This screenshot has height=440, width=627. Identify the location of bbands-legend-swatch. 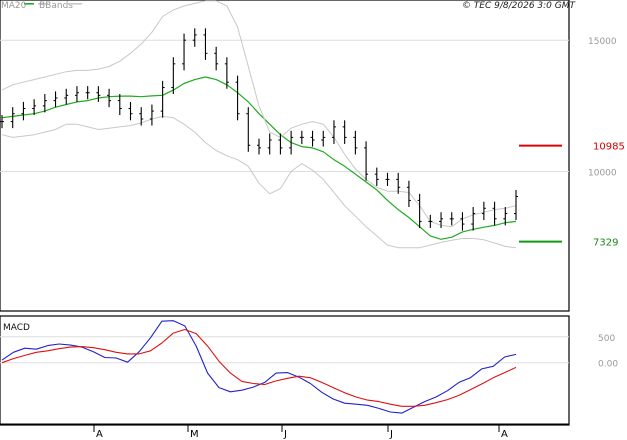
(74, 4).